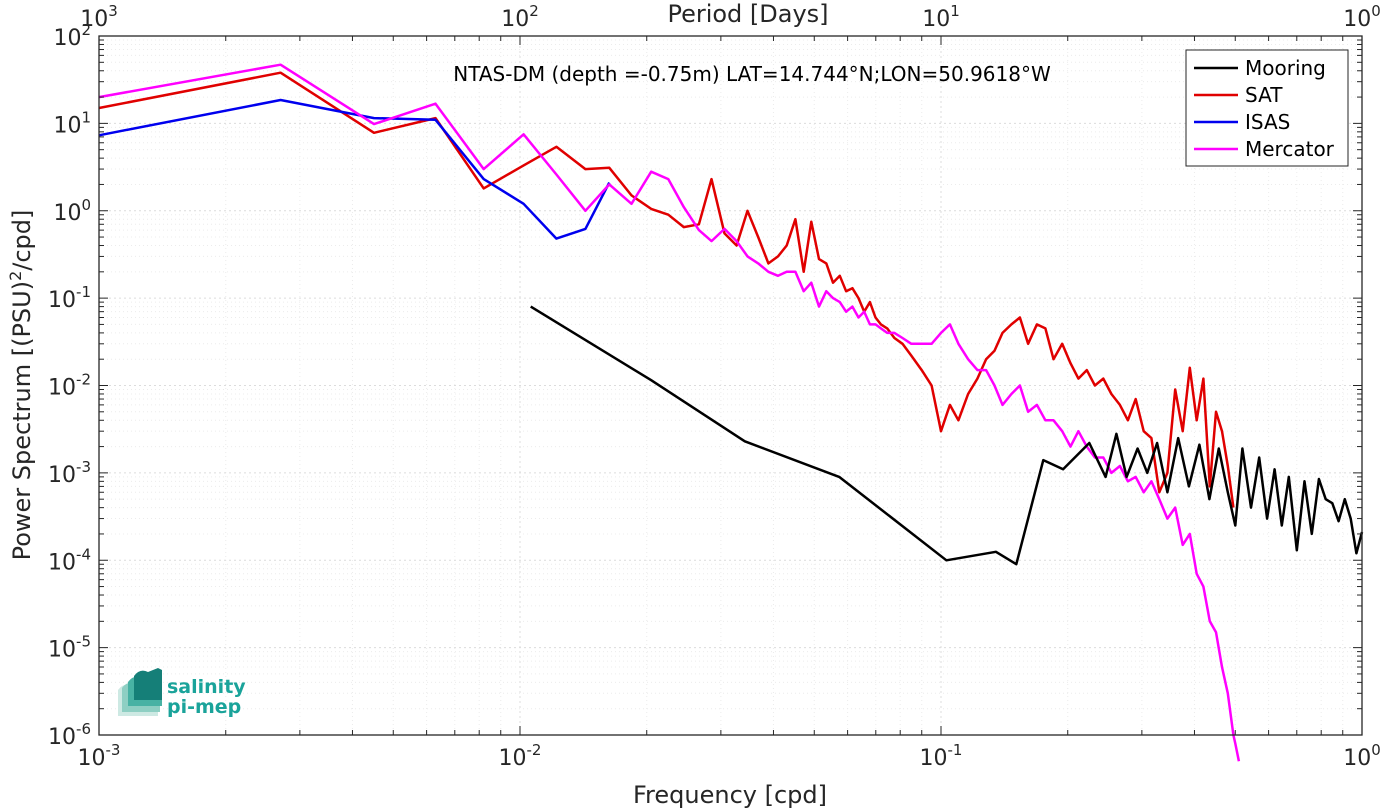 This screenshot has height=809, width=1383. I want to click on series-line-isas, so click(354, 169).